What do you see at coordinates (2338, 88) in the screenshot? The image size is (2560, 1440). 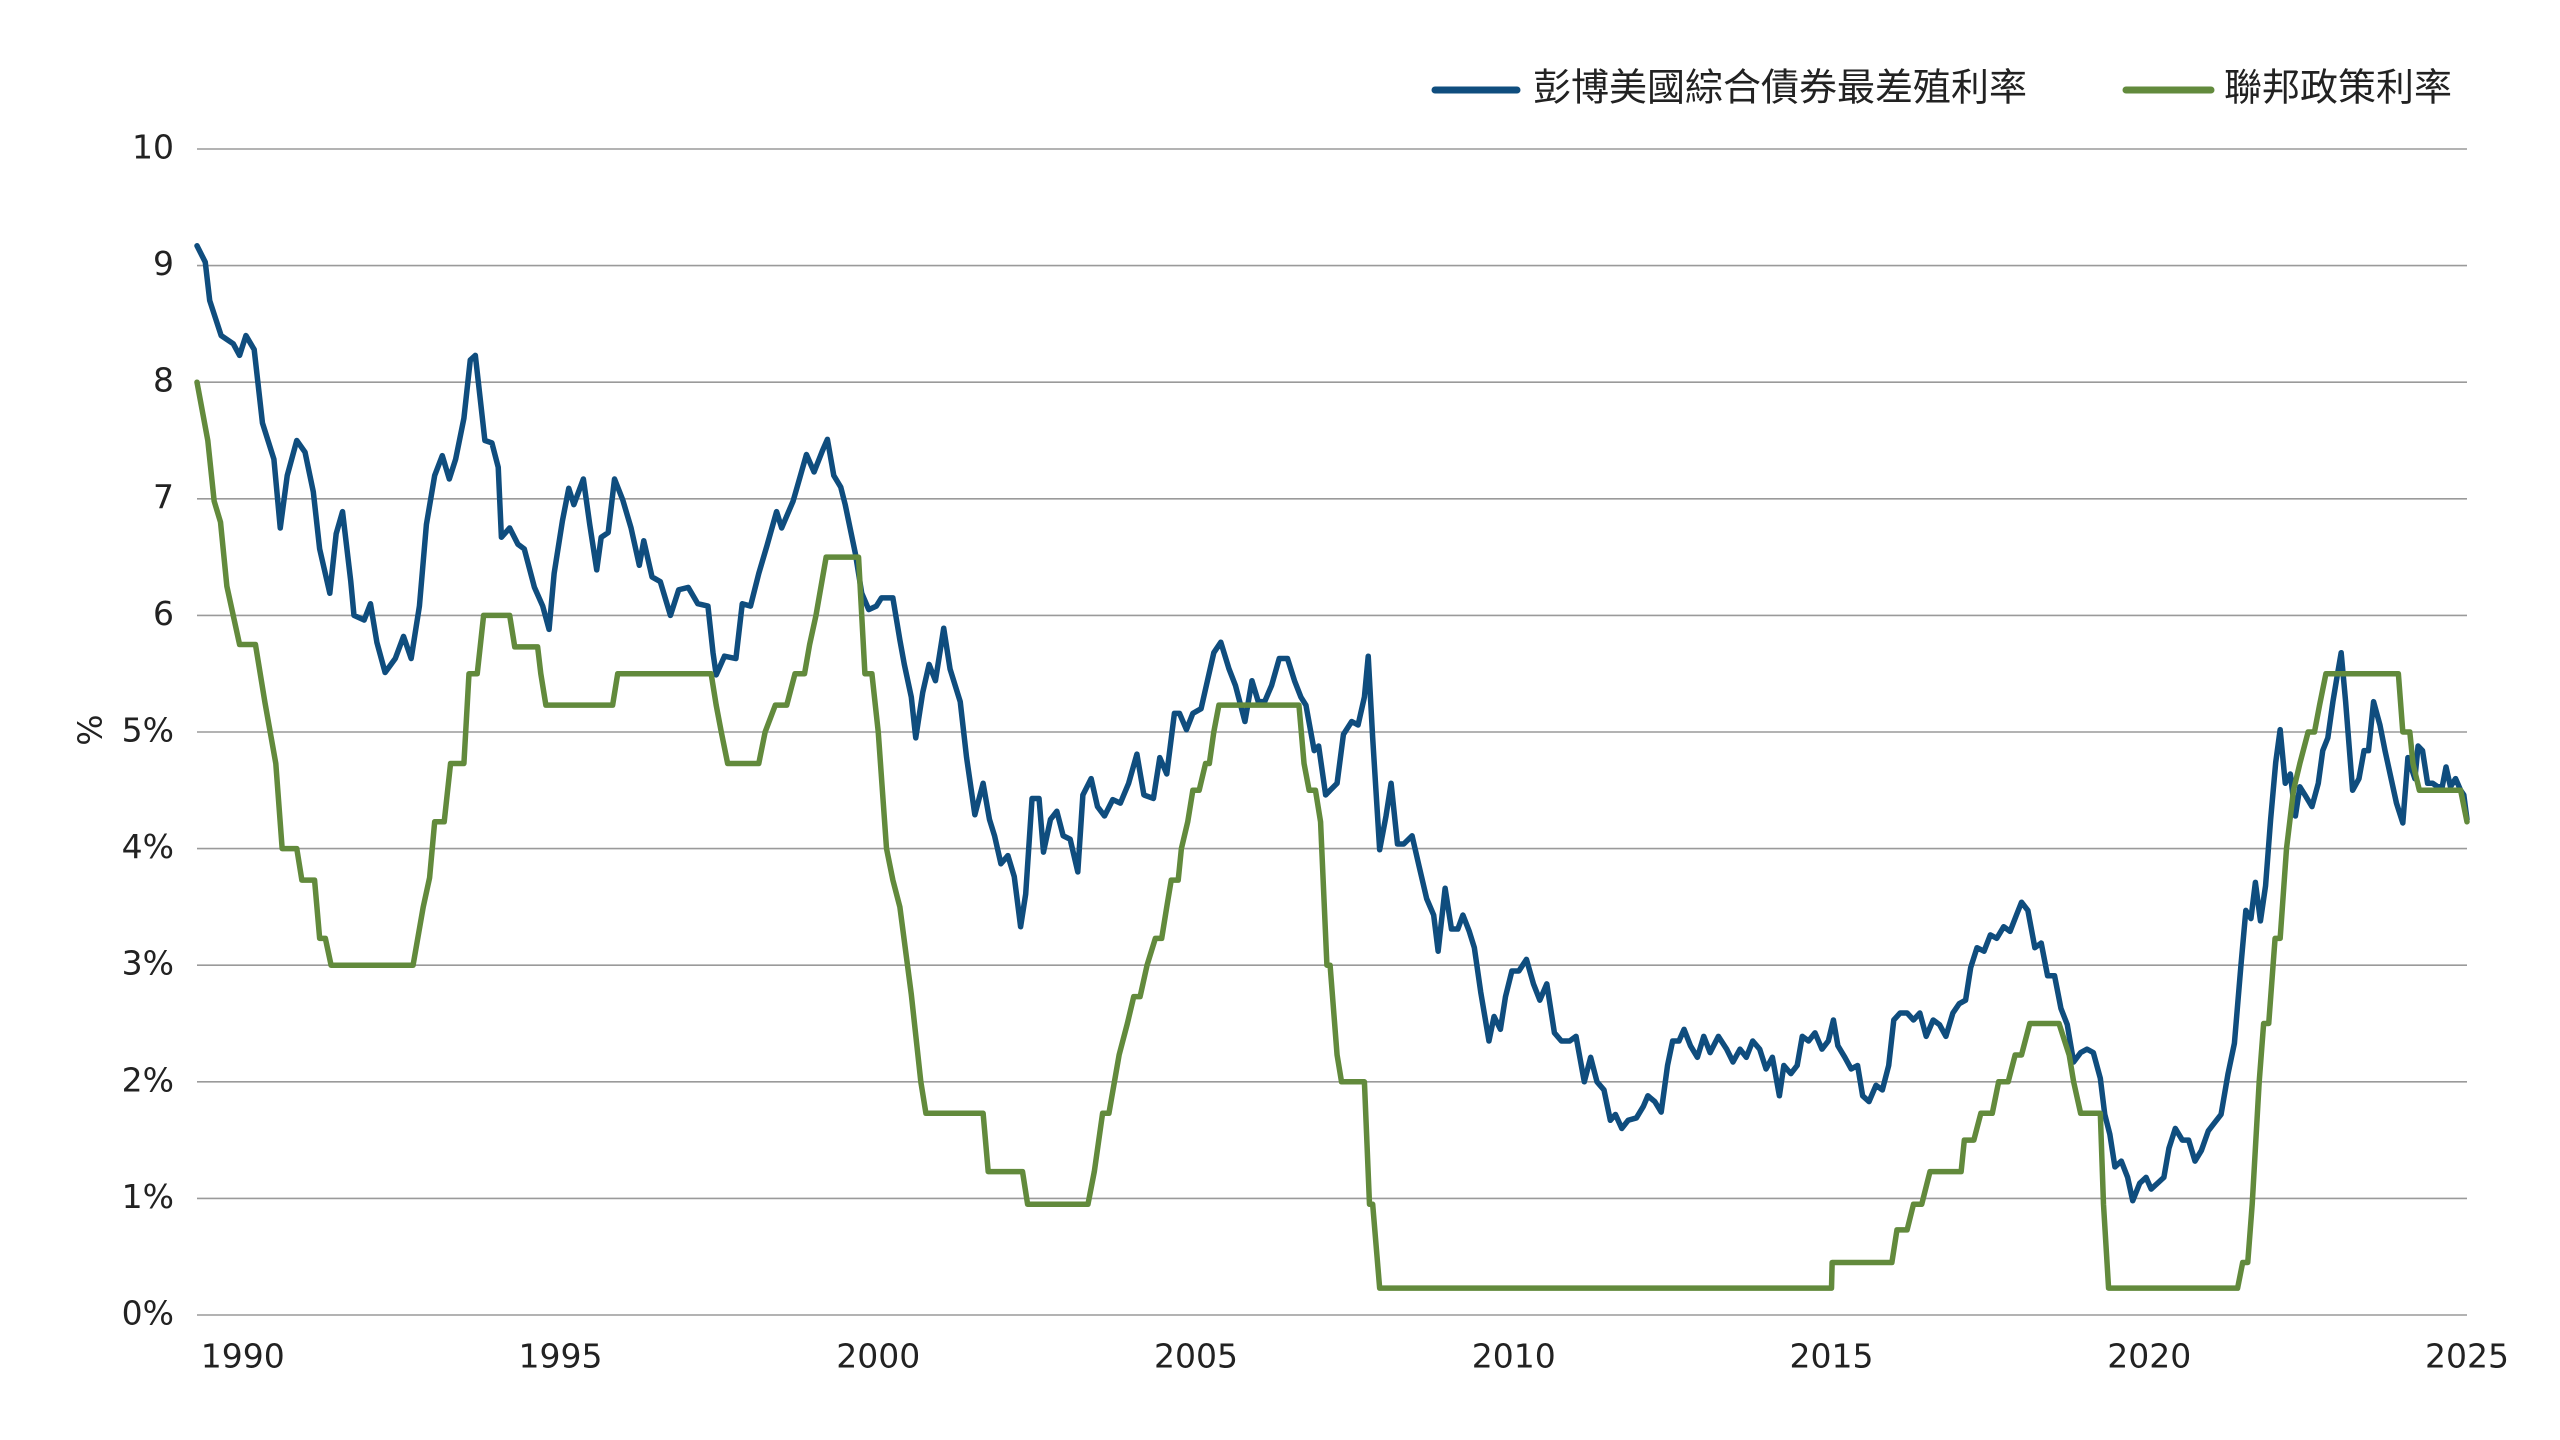 I see `legend-label: 聯邦政策利率` at bounding box center [2338, 88].